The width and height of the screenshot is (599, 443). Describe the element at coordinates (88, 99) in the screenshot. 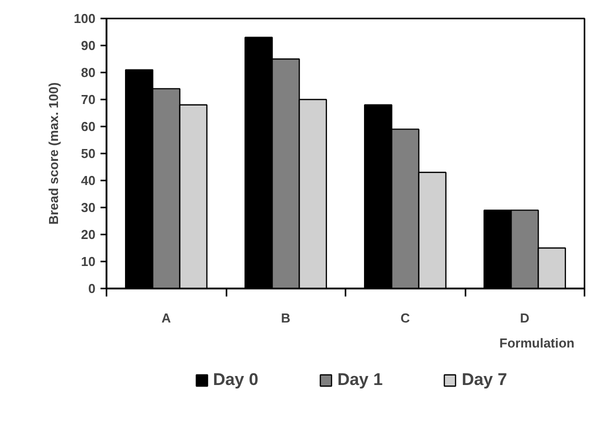

I see `y-tick-label: 70` at that location.